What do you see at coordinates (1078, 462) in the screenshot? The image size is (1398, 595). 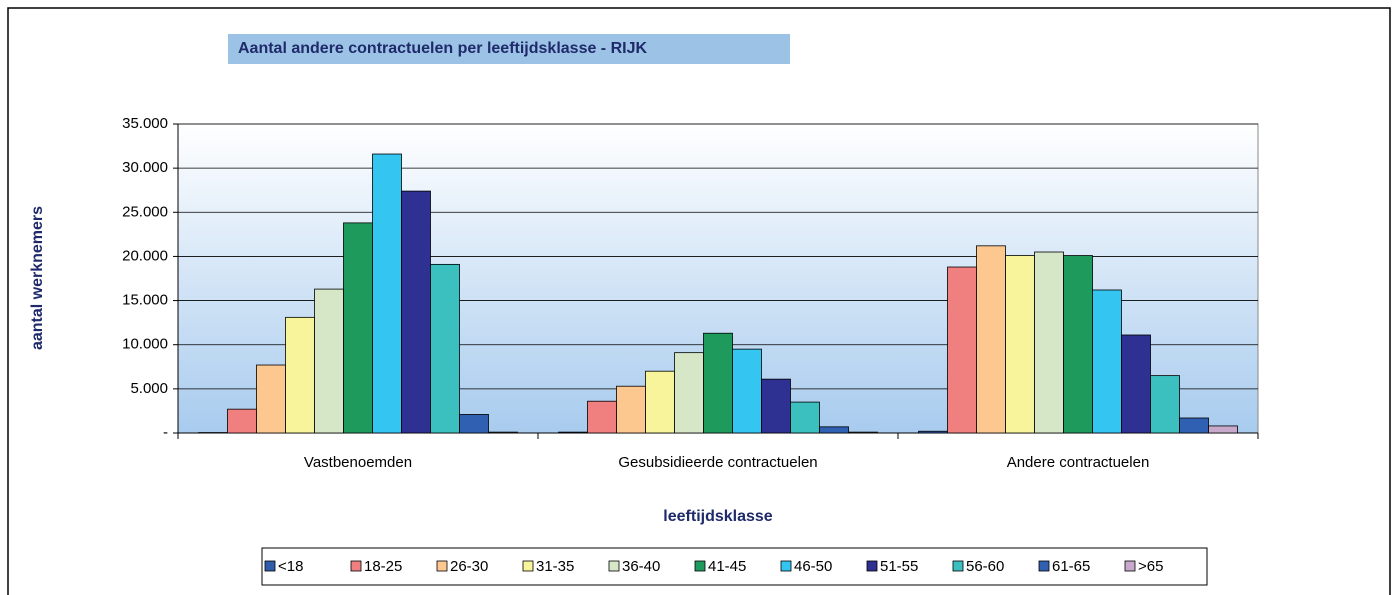 I see `x-tick-label: Andere contractuelen` at bounding box center [1078, 462].